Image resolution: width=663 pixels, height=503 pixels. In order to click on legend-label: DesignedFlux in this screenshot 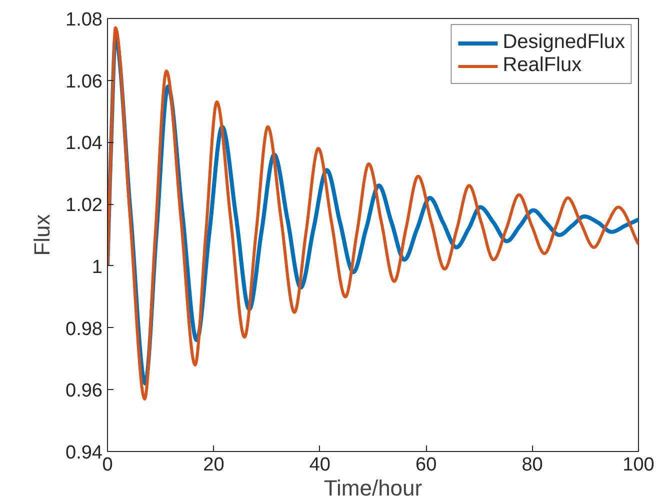, I will do `click(563, 42)`.